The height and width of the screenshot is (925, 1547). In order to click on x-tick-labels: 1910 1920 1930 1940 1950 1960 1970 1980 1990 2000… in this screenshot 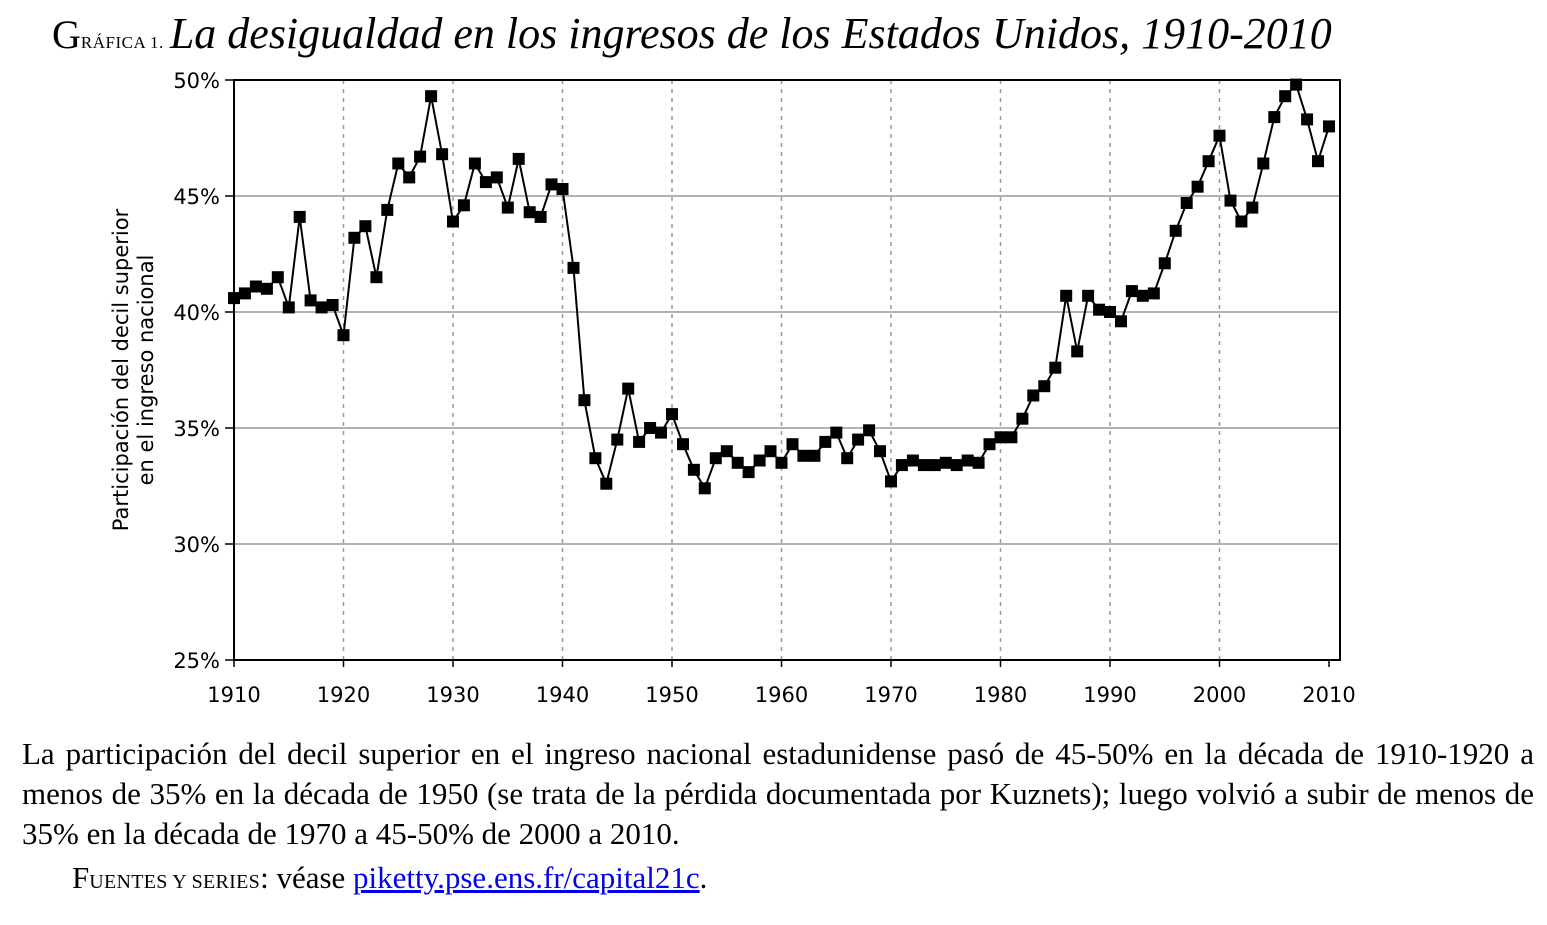, I will do `click(781, 695)`.